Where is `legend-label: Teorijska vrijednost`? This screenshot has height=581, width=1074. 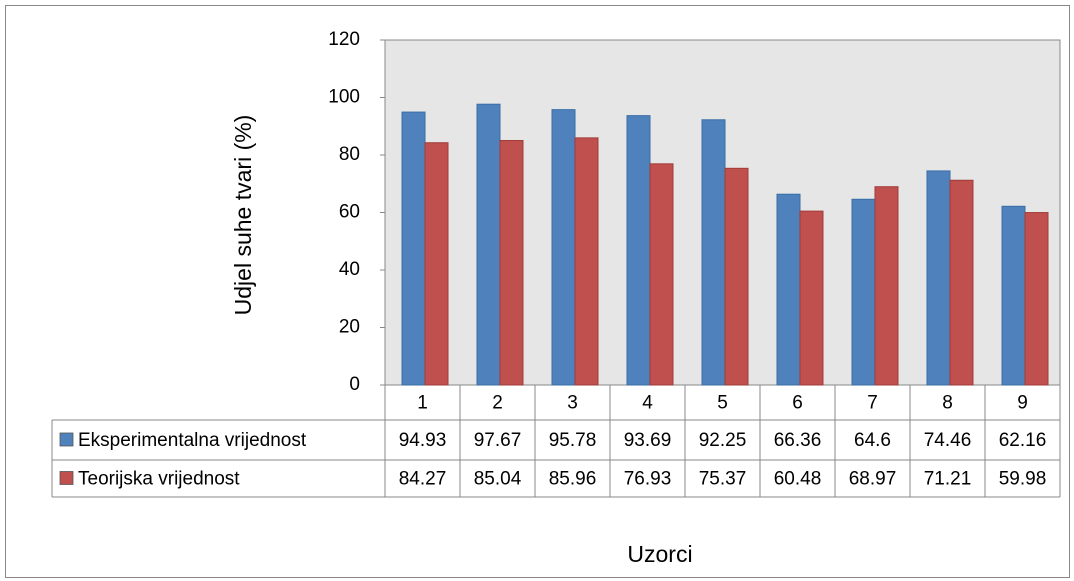 legend-label: Teorijska vrijednost is located at coordinates (159, 479).